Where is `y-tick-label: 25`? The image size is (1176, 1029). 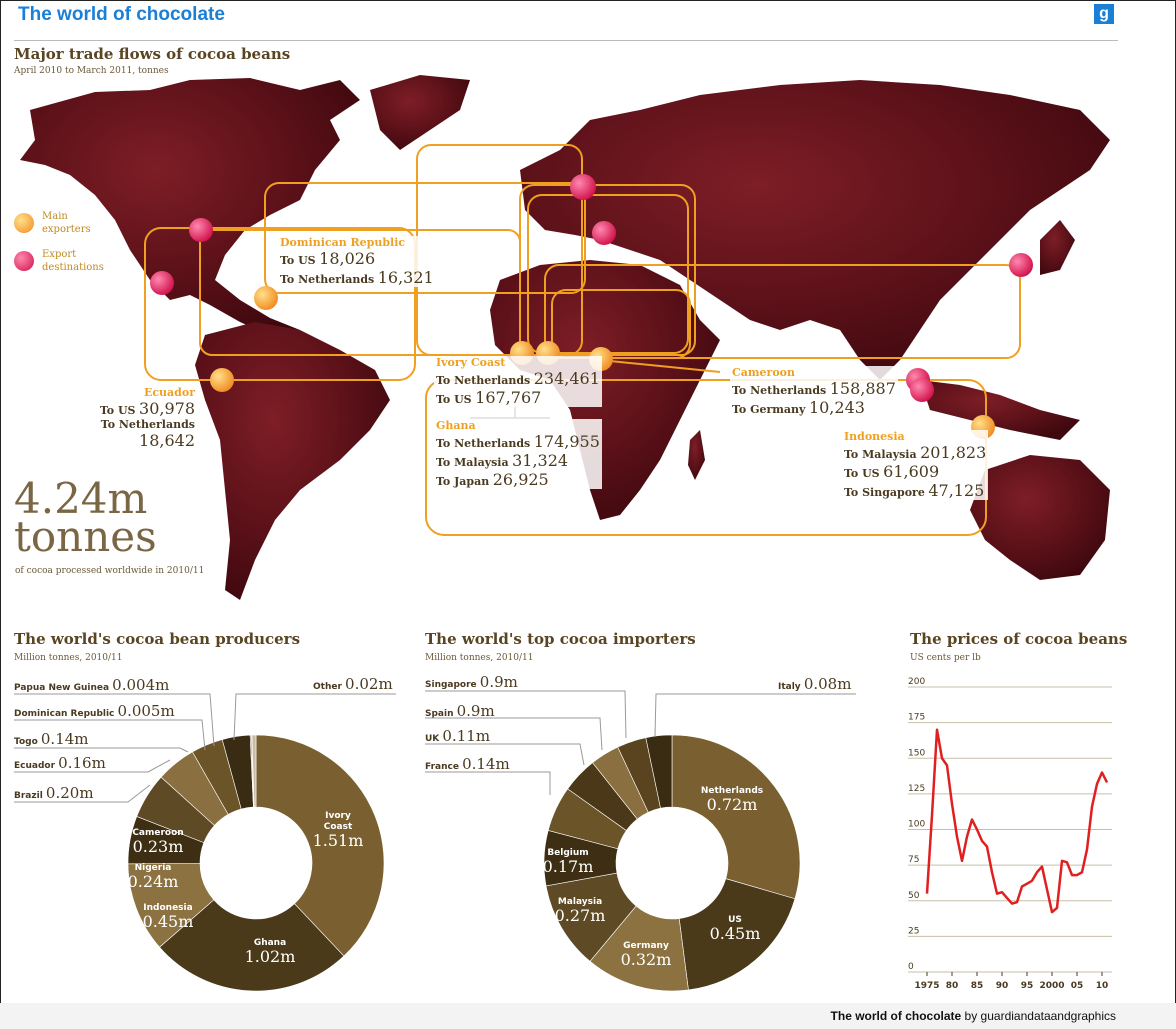 y-tick-label: 25 is located at coordinates (913, 931).